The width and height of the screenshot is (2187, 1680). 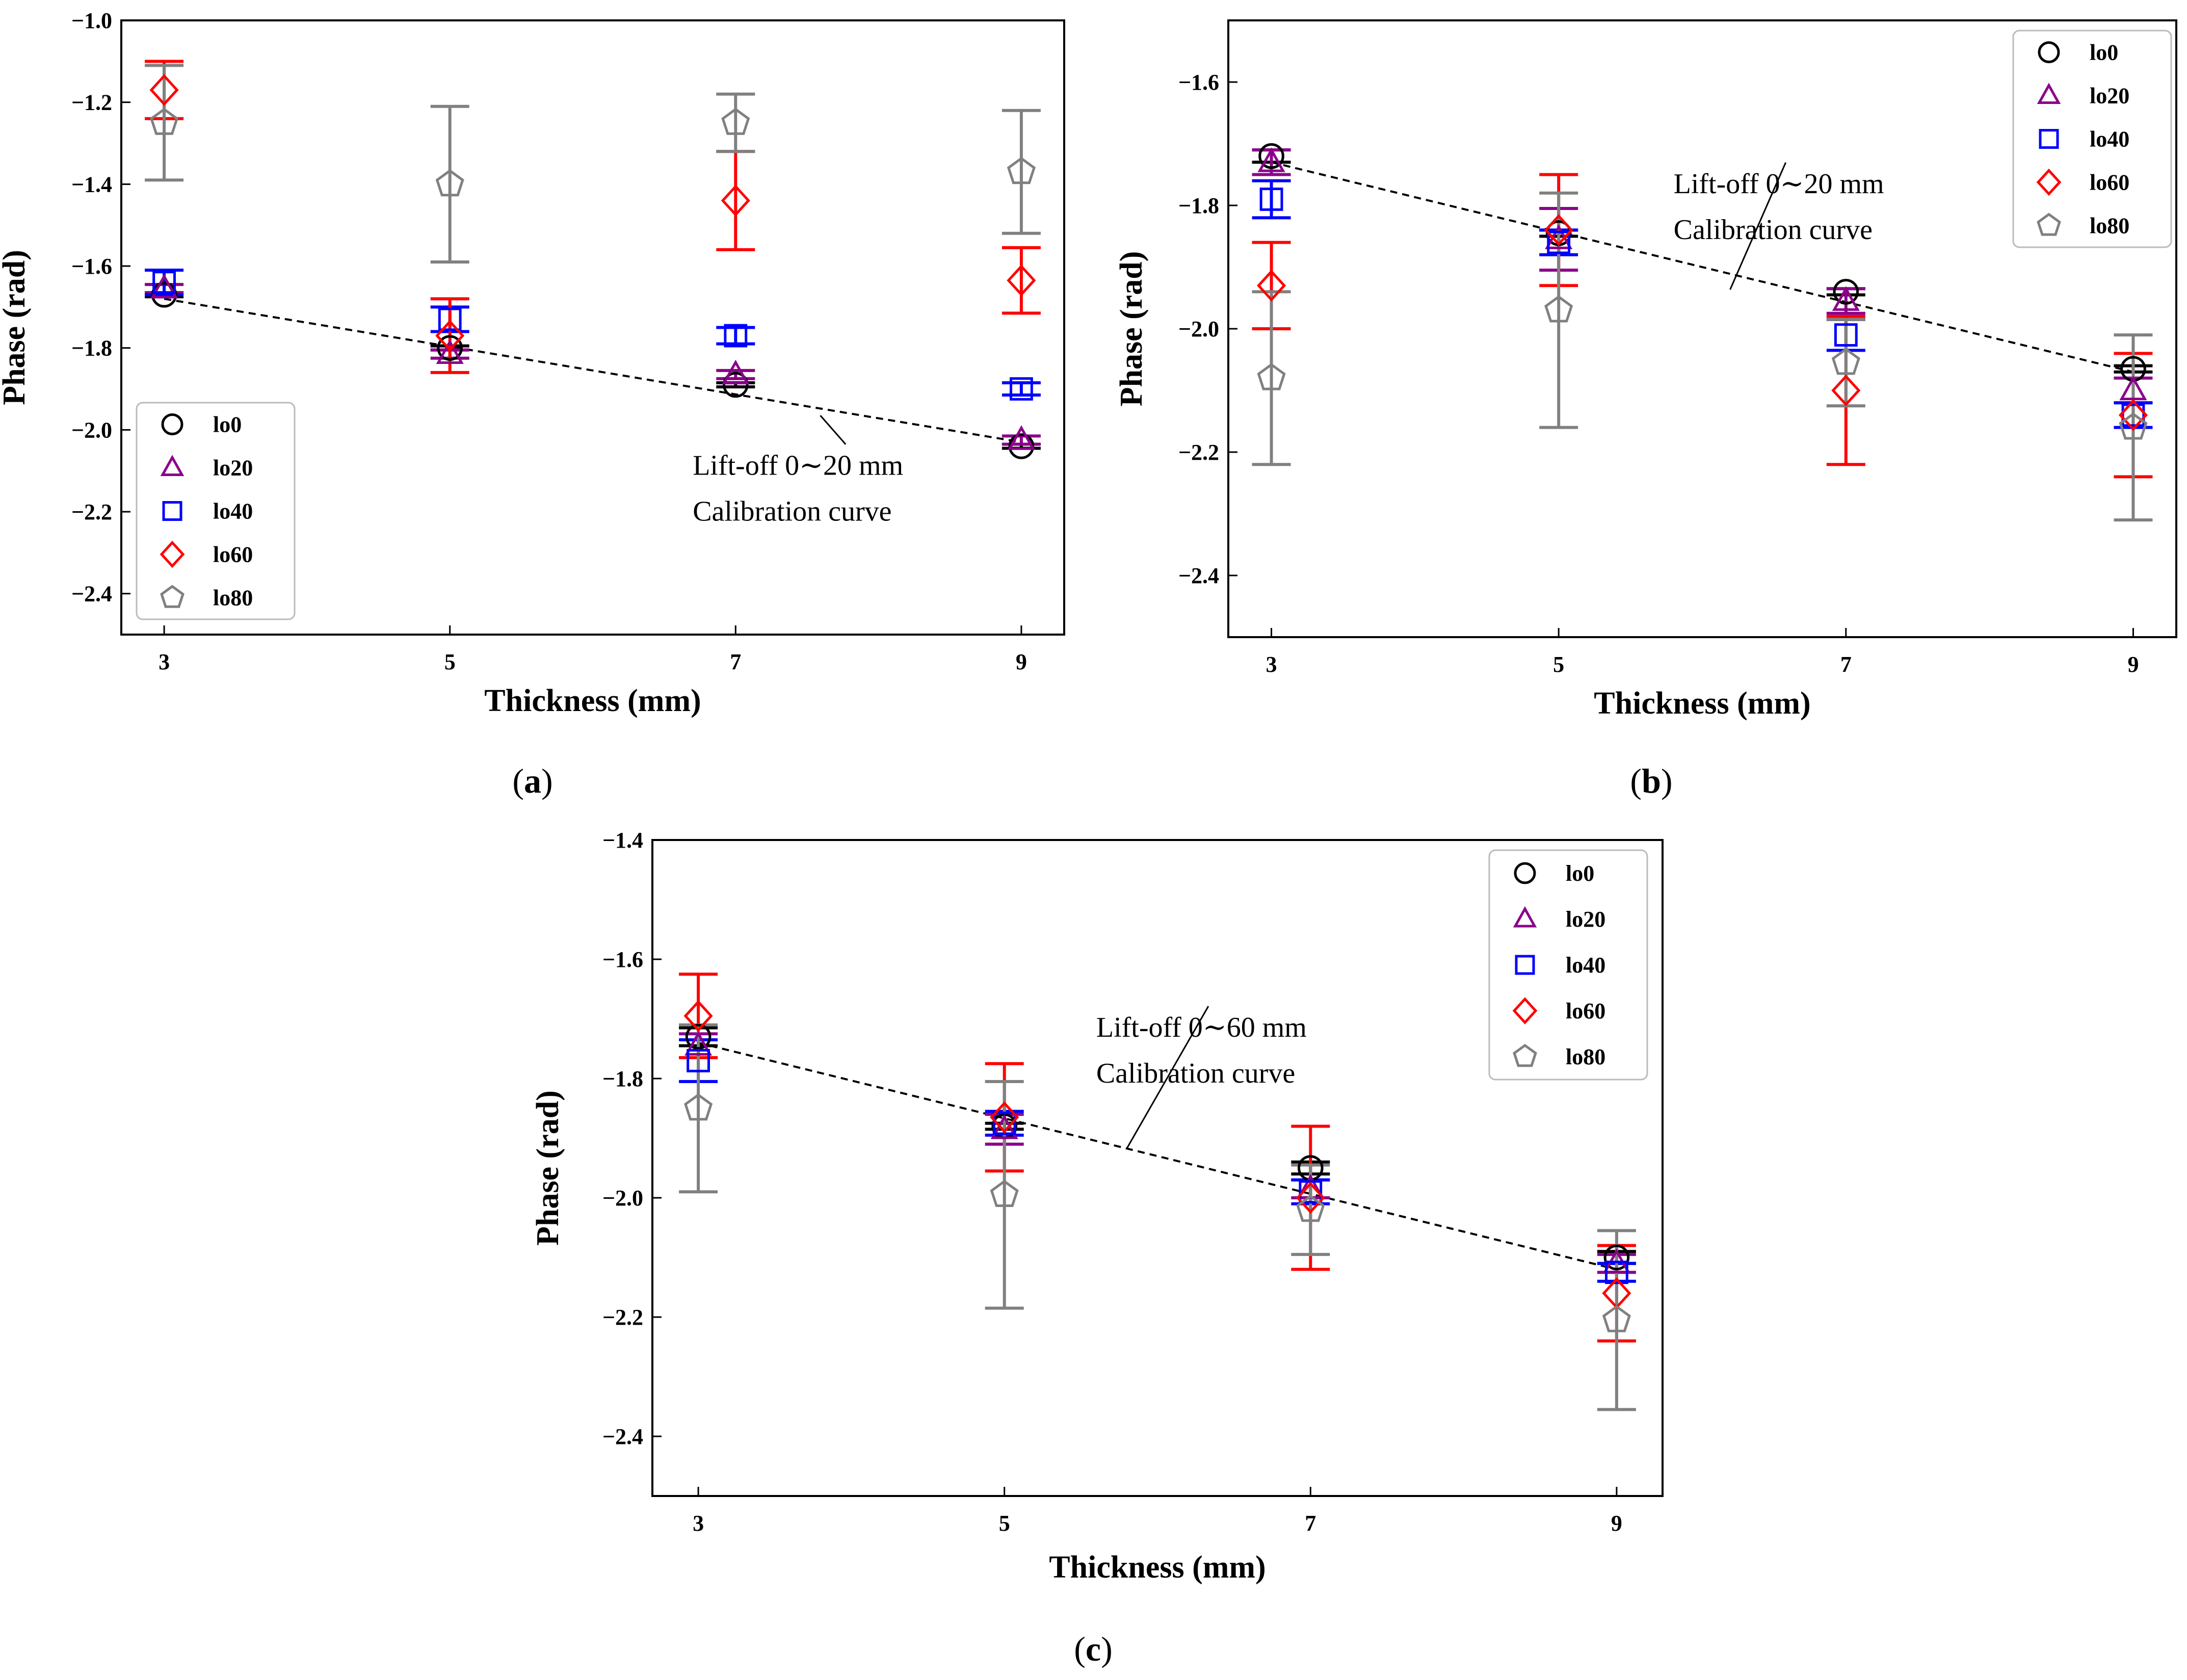 I want to click on annotation-text: Lift-off 0∼60 mm, so click(x=1201, y=1027).